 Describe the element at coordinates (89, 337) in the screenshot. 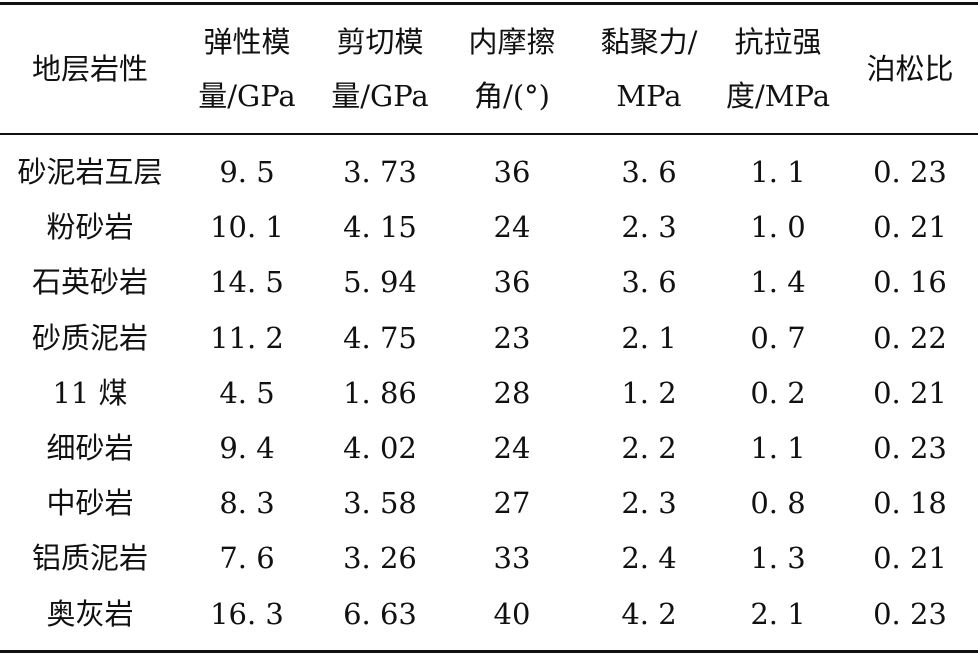

I see `cell-lithology: 砂质泥岩` at that location.